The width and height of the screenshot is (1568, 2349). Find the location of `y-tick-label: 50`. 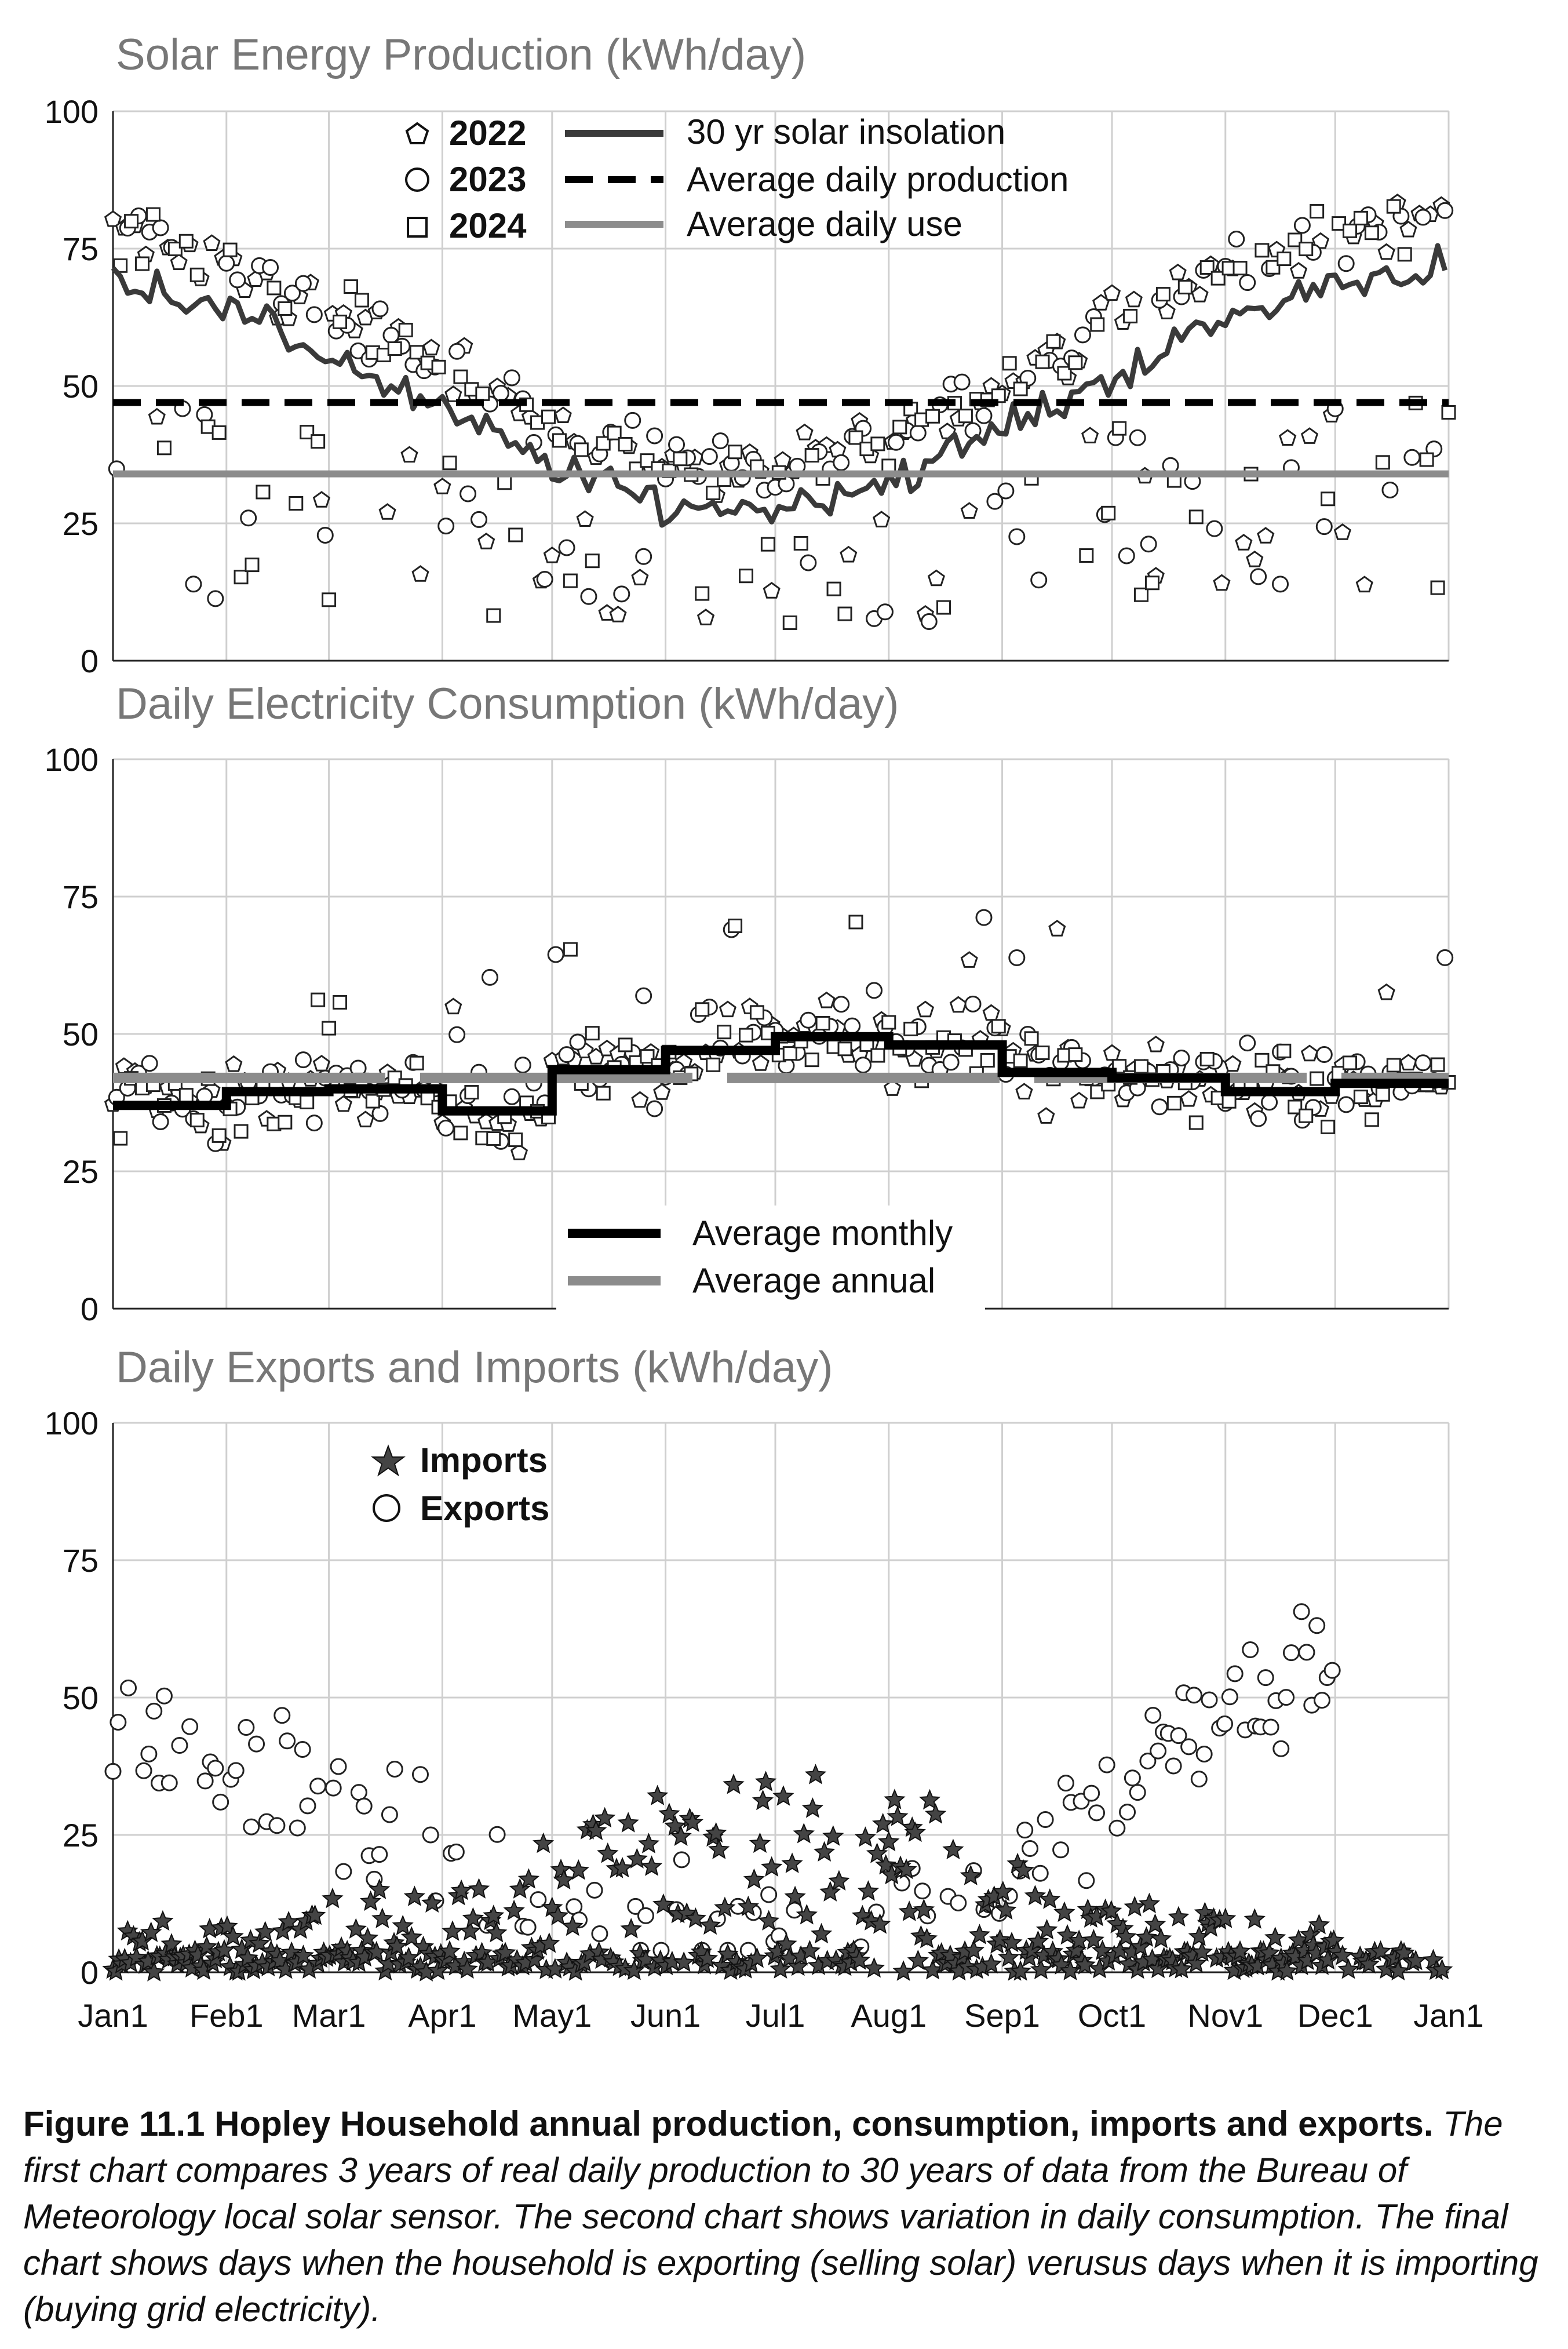

y-tick-label: 50 is located at coordinates (81, 386).